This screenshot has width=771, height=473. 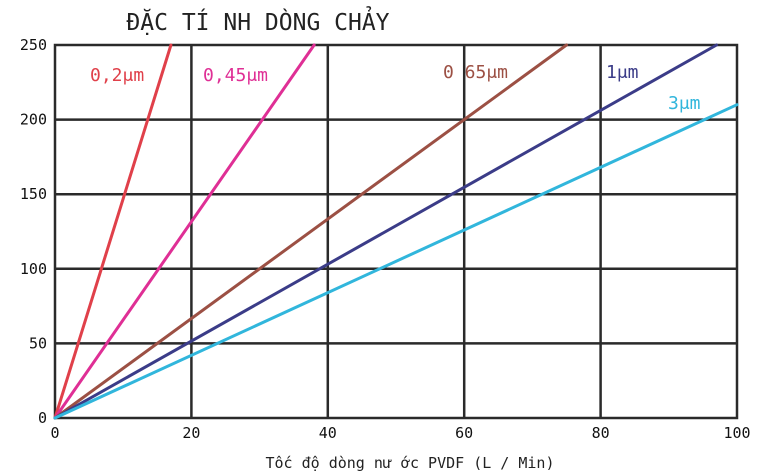 I want to click on x-tick-label: 40, so click(x=328, y=433).